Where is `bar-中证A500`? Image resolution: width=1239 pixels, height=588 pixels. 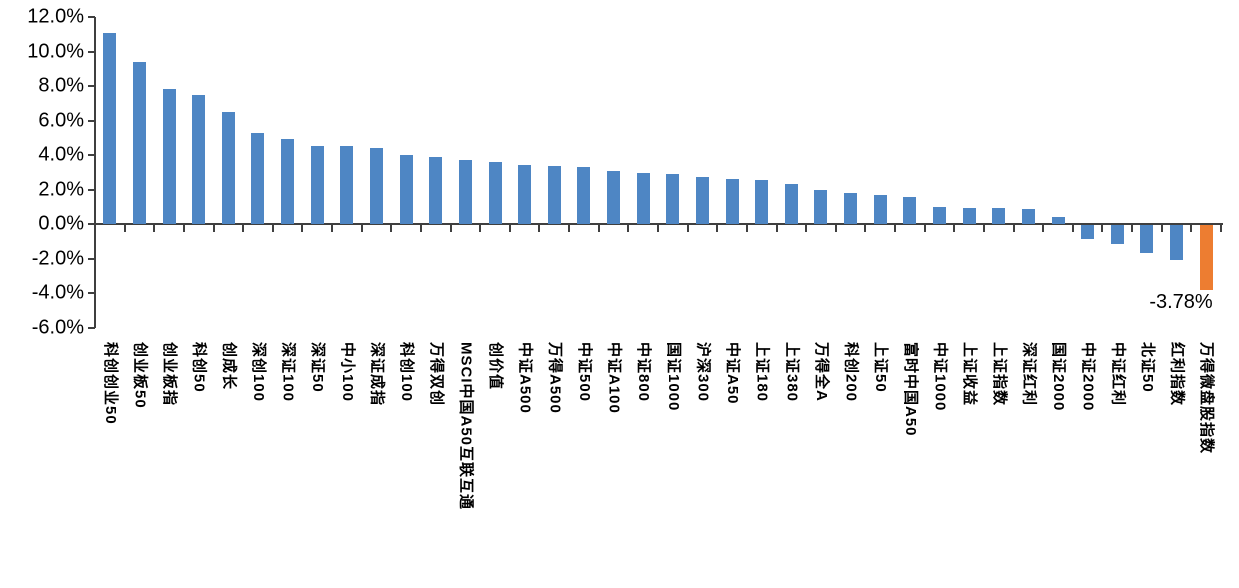 bar-中证A500 is located at coordinates (525, 194).